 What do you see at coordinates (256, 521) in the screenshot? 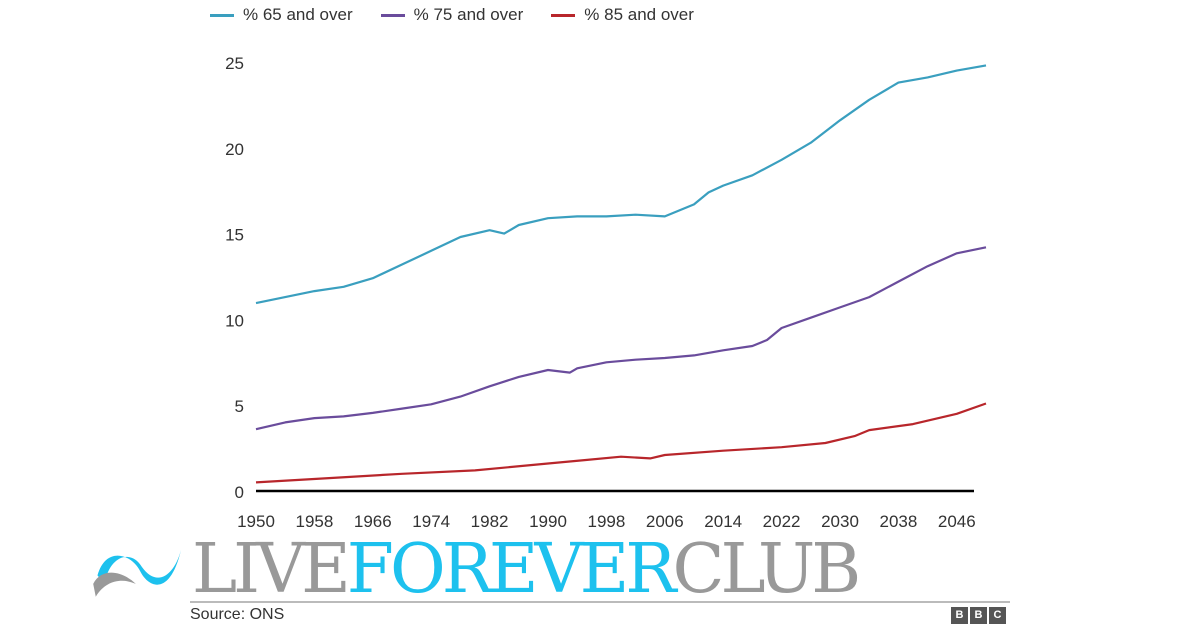
I see `x-tick-label: 1950` at bounding box center [256, 521].